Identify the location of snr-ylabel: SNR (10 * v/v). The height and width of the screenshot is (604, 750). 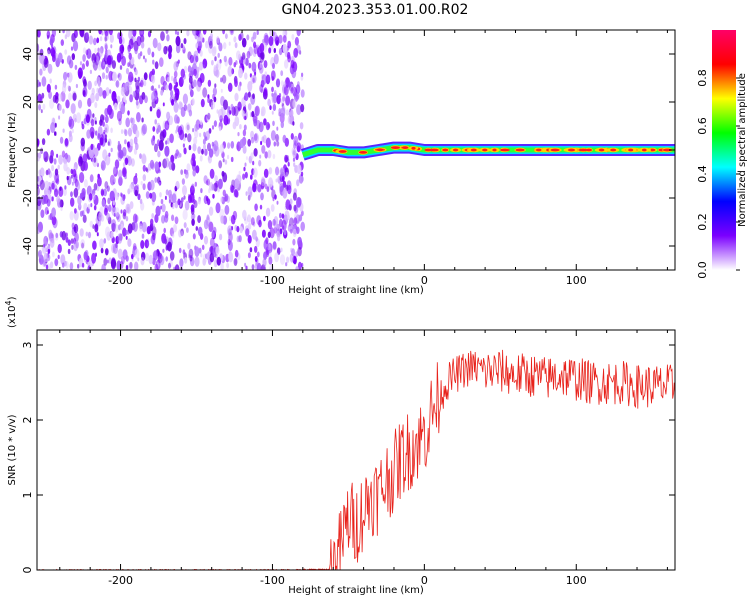
(12, 449).